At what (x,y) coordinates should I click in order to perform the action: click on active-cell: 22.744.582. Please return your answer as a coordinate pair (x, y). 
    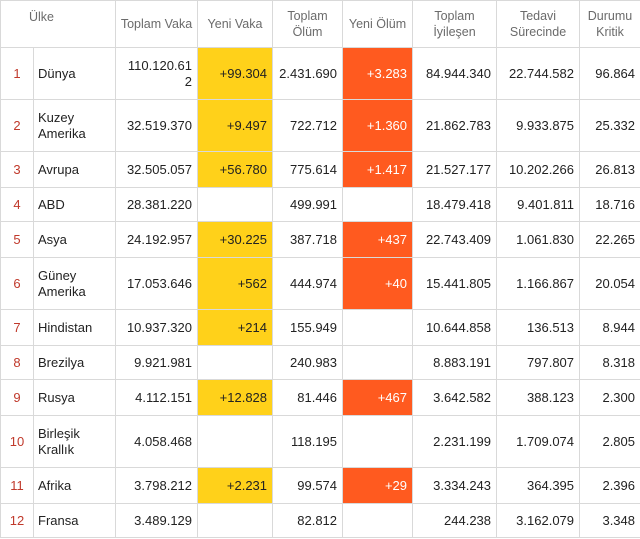
    Looking at the image, I should click on (538, 73).